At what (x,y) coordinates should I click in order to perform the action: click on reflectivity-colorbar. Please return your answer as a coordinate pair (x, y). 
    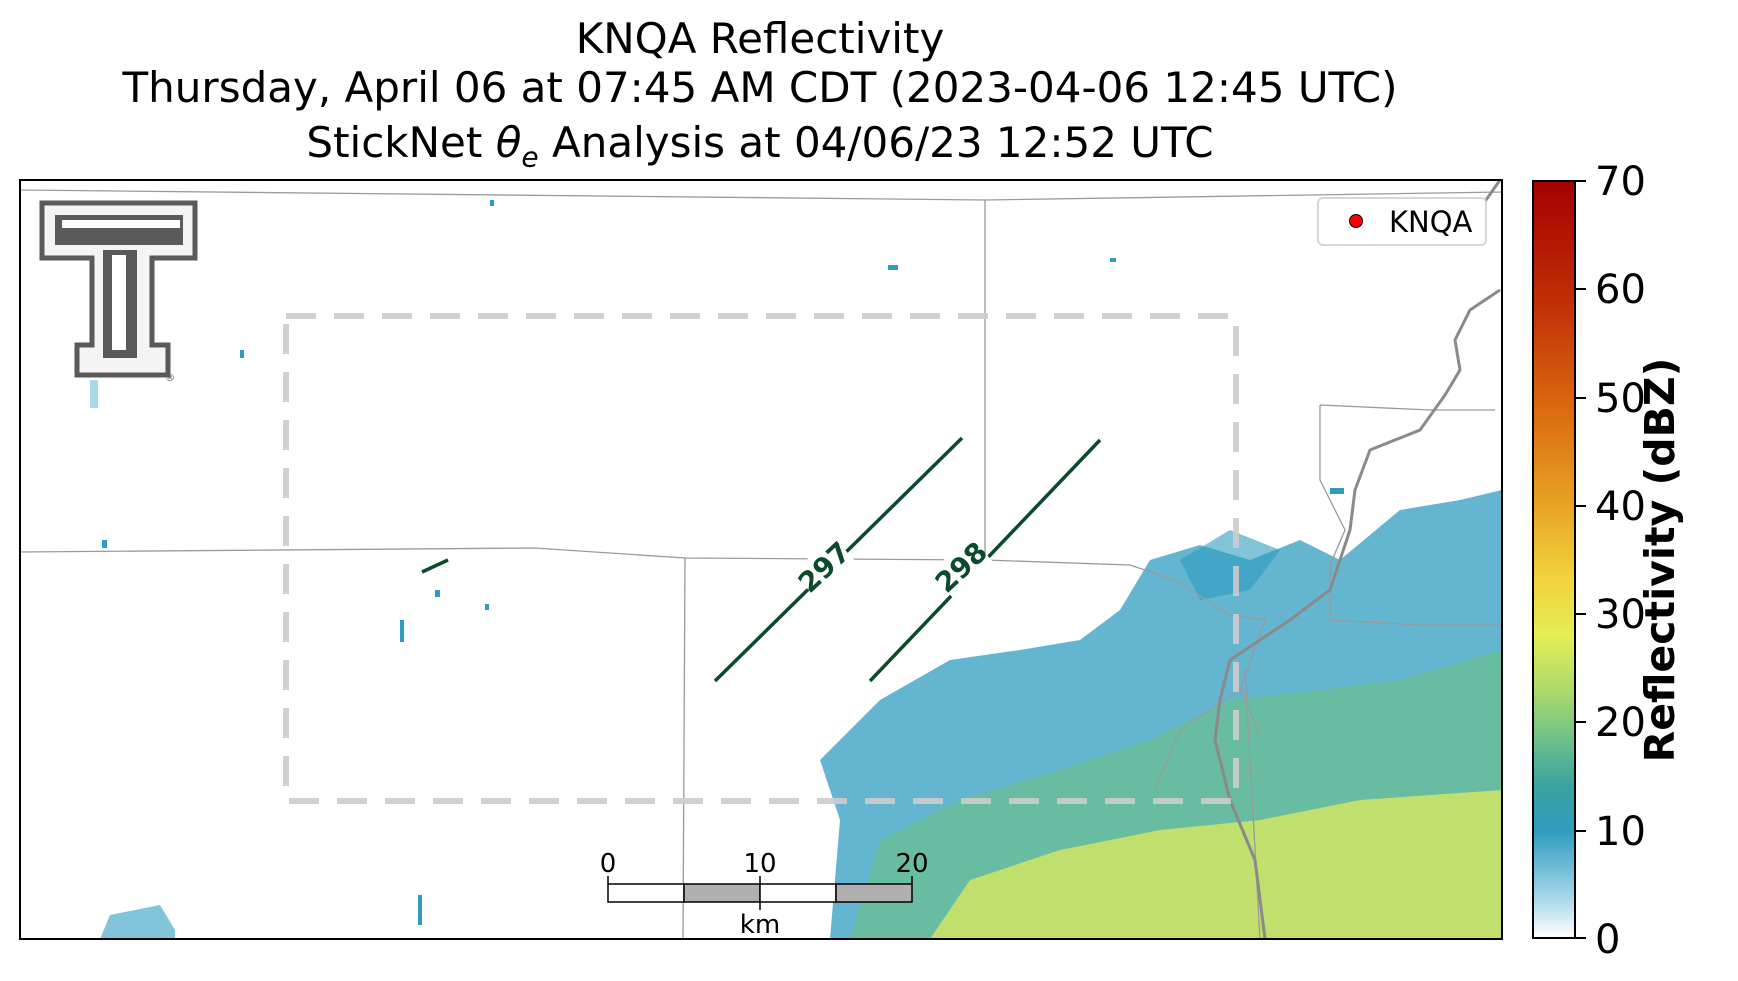
    Looking at the image, I should click on (1554, 559).